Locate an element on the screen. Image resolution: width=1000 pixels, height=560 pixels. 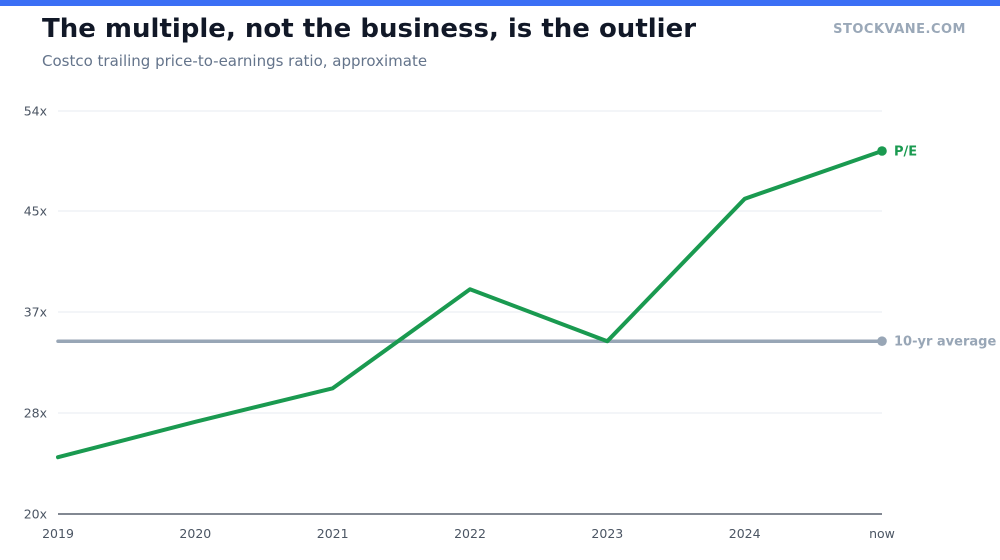
brand-watermark: STOCKVANE.COM is located at coordinates (899, 29).